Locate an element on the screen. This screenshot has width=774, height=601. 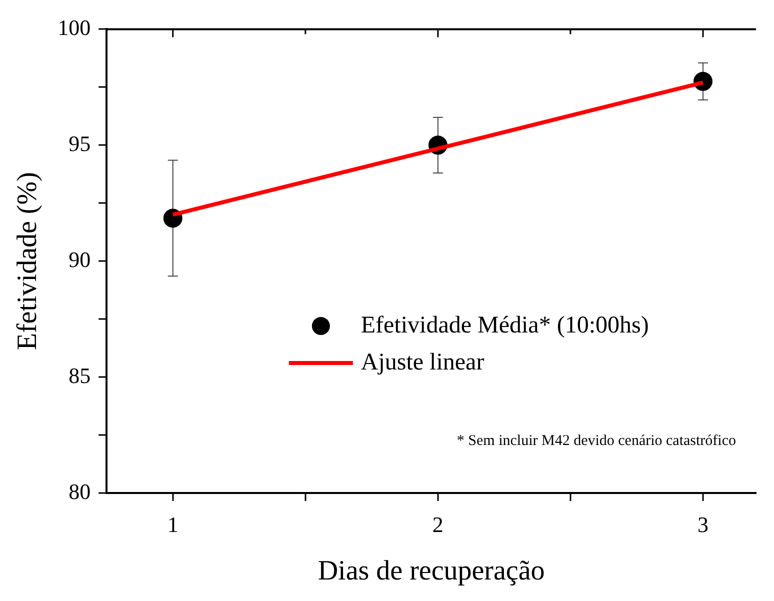
y-tick-label: 90 is located at coordinates (79, 259).